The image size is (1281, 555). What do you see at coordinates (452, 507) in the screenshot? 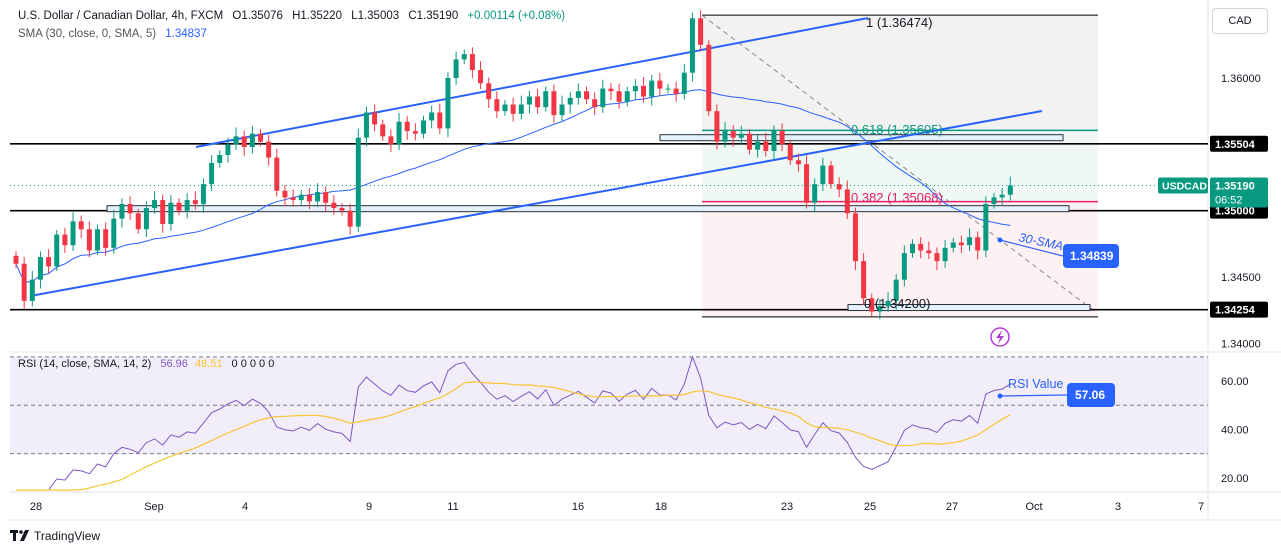
I see `time-tick-label: 11` at bounding box center [452, 507].